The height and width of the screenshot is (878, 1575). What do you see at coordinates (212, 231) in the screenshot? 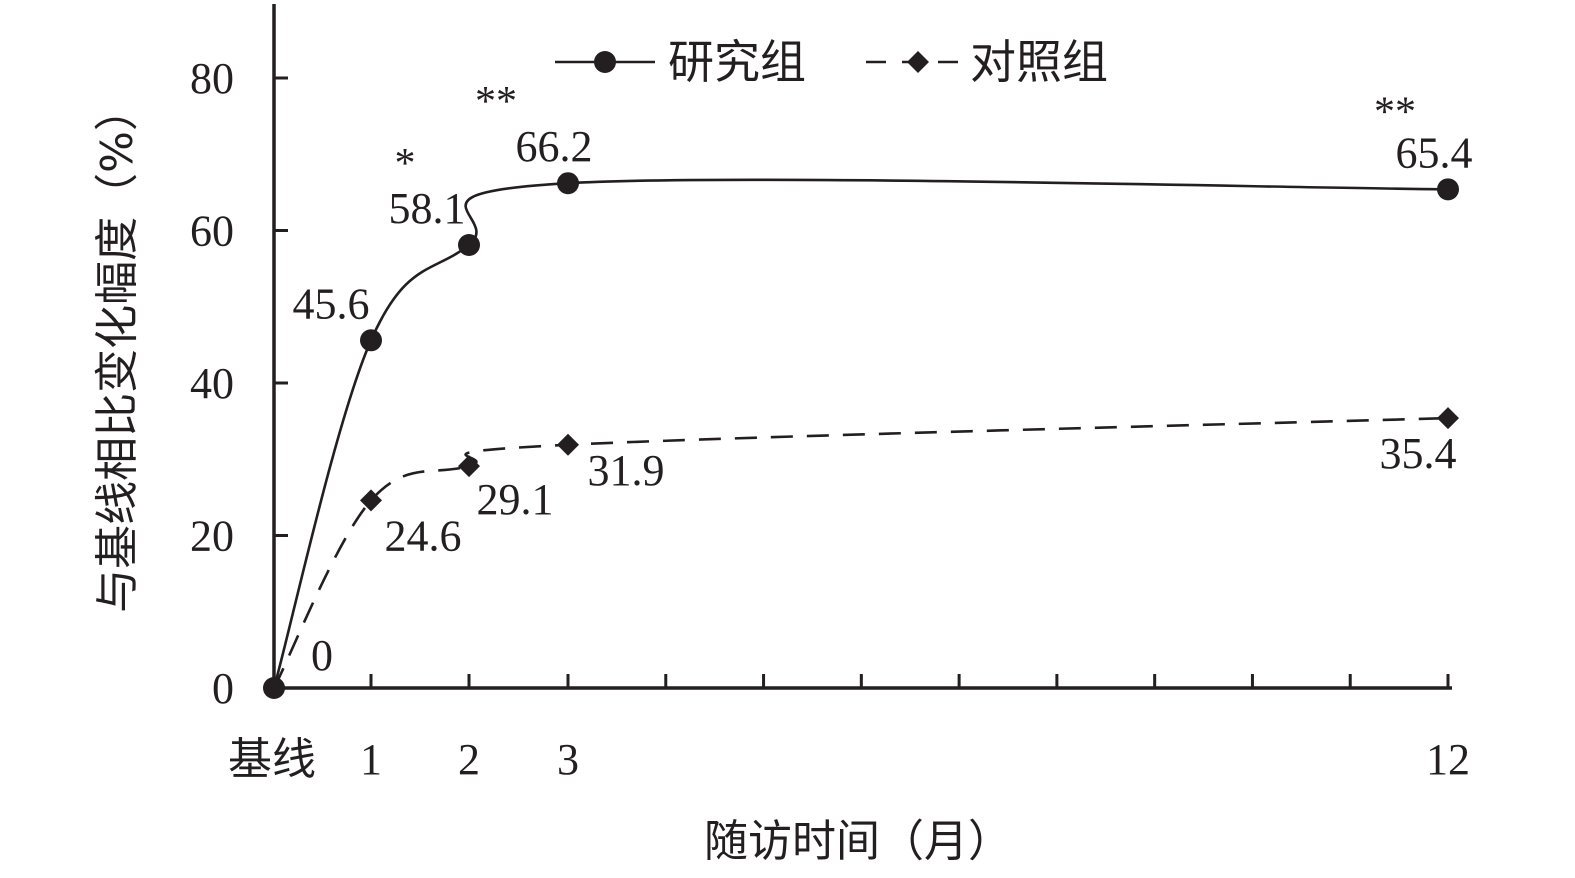
I see `y-tick-label: 60` at bounding box center [212, 231].